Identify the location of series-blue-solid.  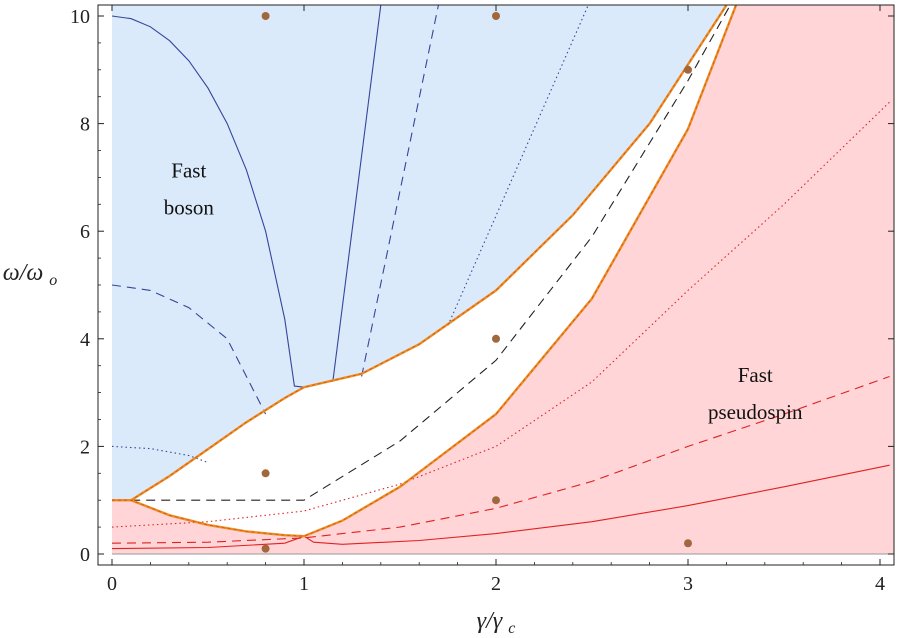
(208, 201).